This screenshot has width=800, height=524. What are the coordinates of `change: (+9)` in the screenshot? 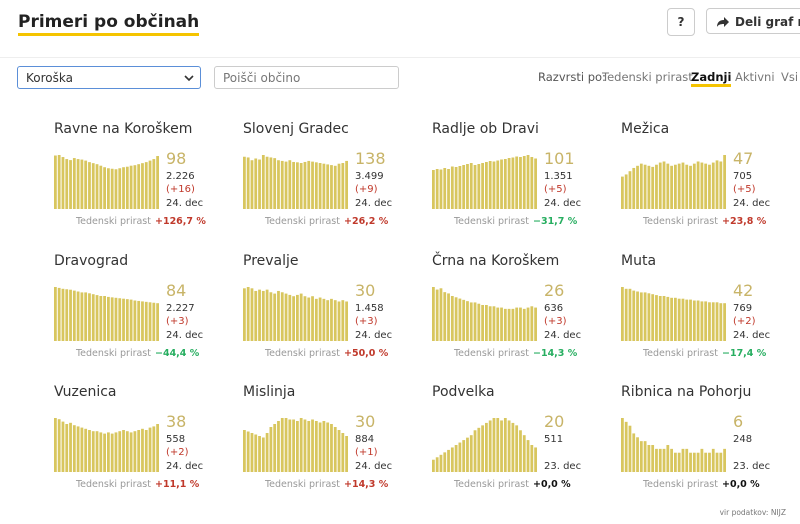 It's located at (366, 189).